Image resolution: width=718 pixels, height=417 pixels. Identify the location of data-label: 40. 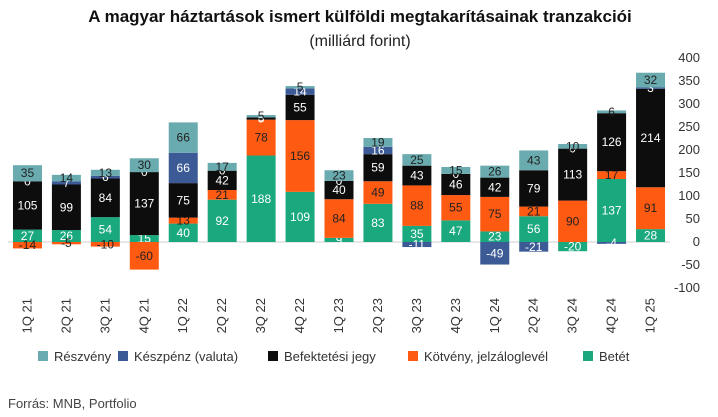
(184, 233).